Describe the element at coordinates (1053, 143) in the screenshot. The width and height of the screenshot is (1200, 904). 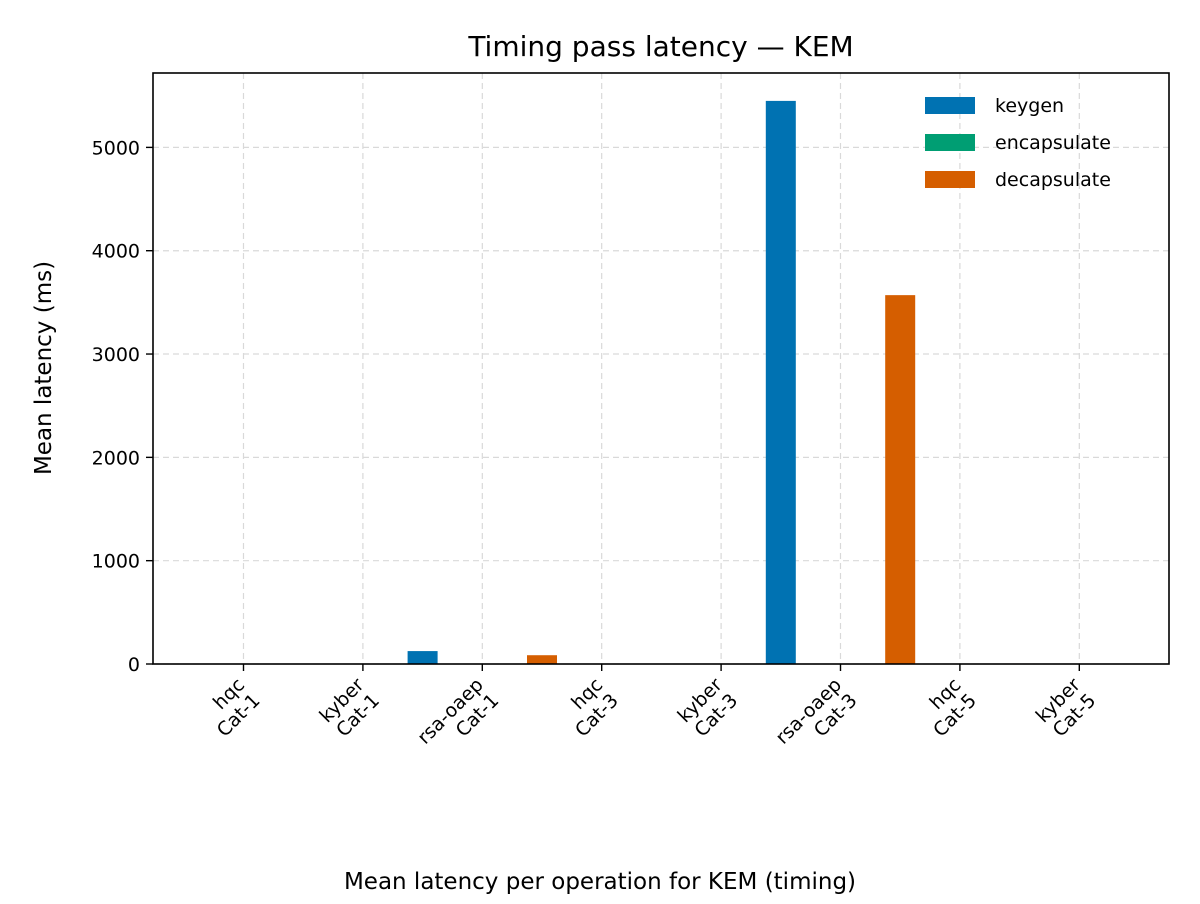
I see `legend-label-encapsulate: encapsulate` at that location.